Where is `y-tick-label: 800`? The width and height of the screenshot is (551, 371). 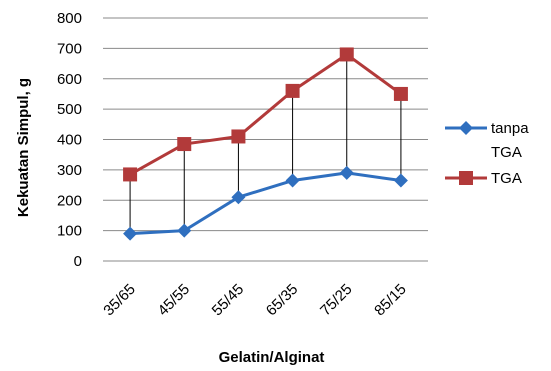
y-tick-label: 800 is located at coordinates (69, 18).